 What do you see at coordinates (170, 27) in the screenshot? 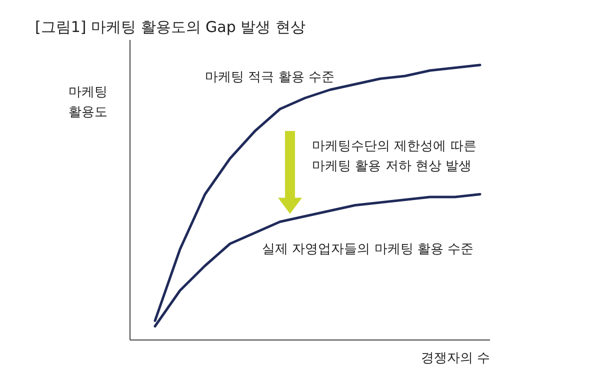
I see `title: [그림1] 마케팅 활용도의 Gap 발생 현상` at bounding box center [170, 27].